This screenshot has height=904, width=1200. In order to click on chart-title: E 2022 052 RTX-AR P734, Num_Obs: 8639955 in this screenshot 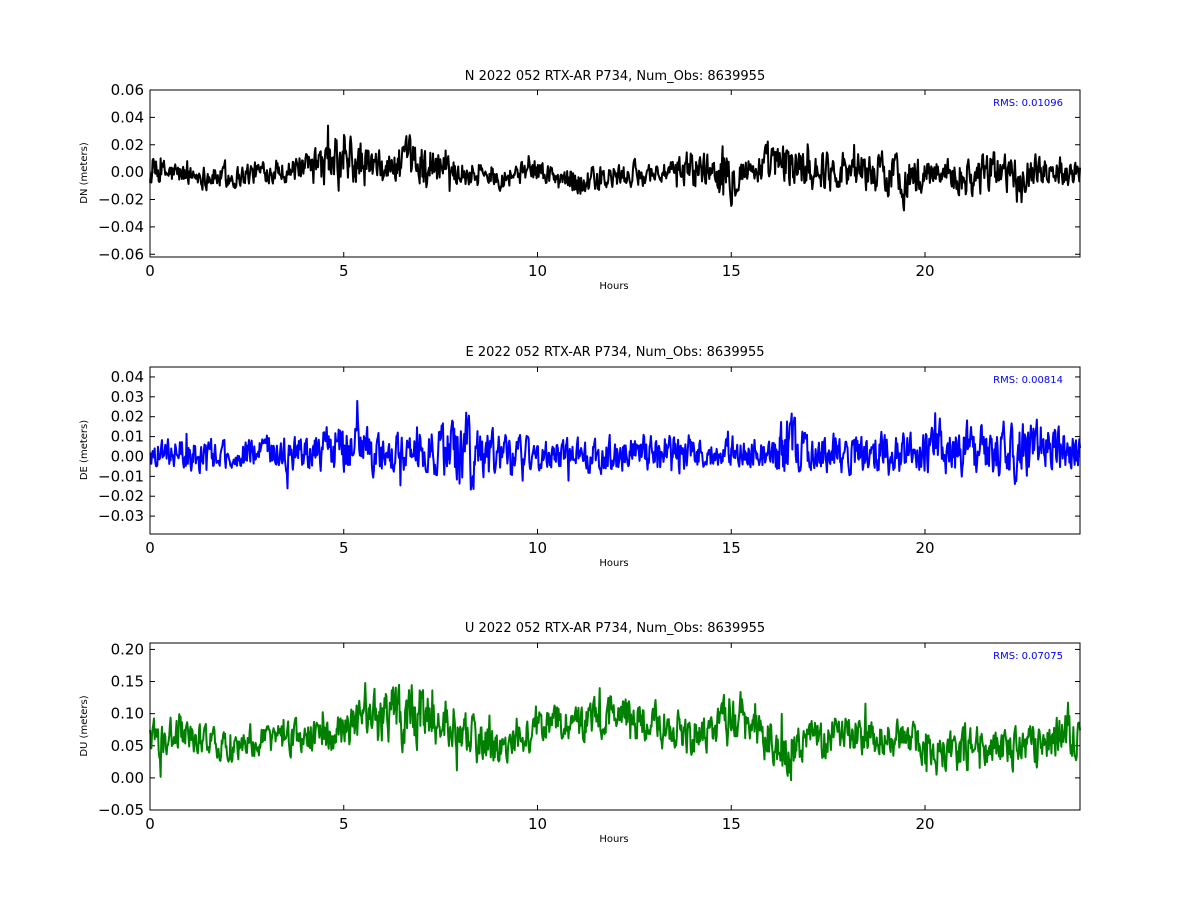, I will do `click(615, 352)`.